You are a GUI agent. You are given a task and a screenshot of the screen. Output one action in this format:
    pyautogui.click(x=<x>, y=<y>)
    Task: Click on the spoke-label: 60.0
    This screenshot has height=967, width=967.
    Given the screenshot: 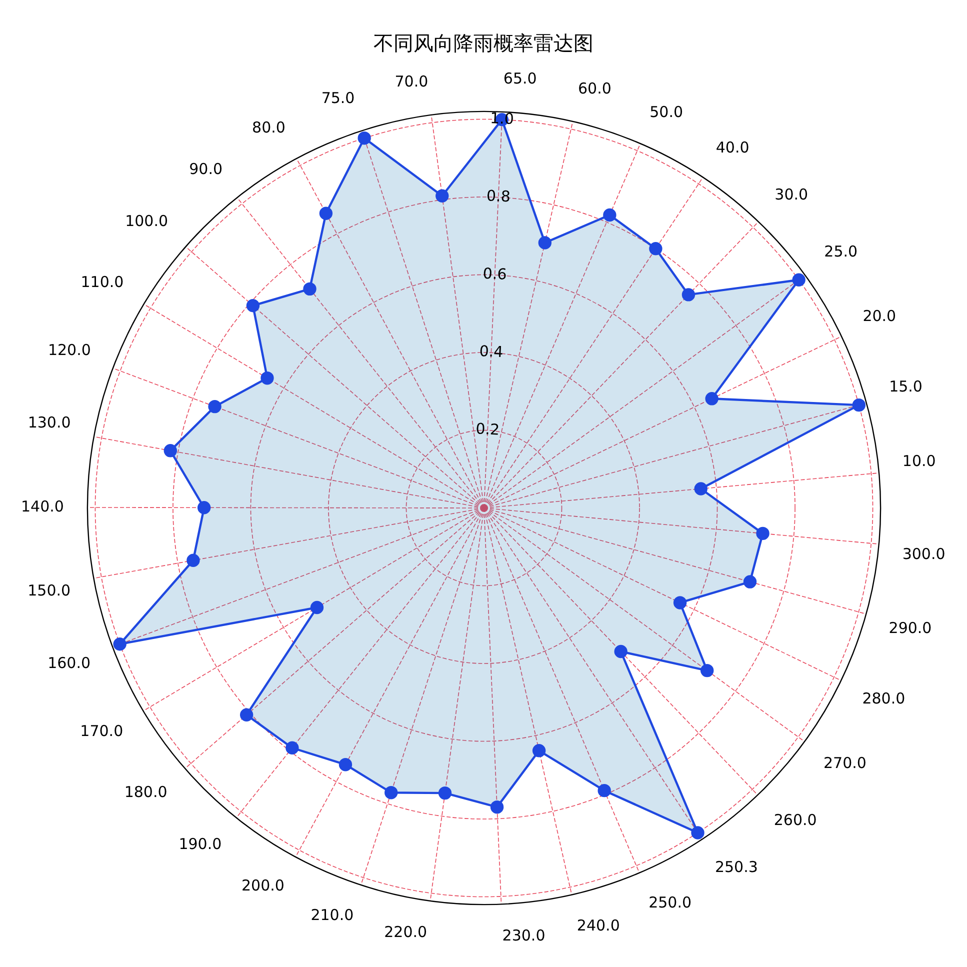 What is the action you would take?
    pyautogui.click(x=595, y=88)
    